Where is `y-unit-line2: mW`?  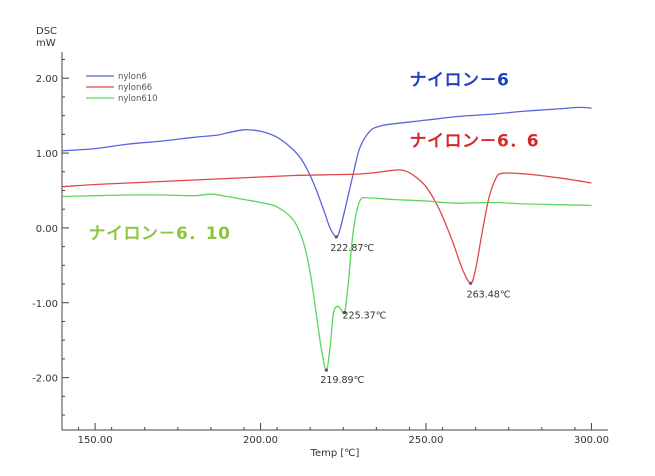 y-unit-line2: mW is located at coordinates (46, 43).